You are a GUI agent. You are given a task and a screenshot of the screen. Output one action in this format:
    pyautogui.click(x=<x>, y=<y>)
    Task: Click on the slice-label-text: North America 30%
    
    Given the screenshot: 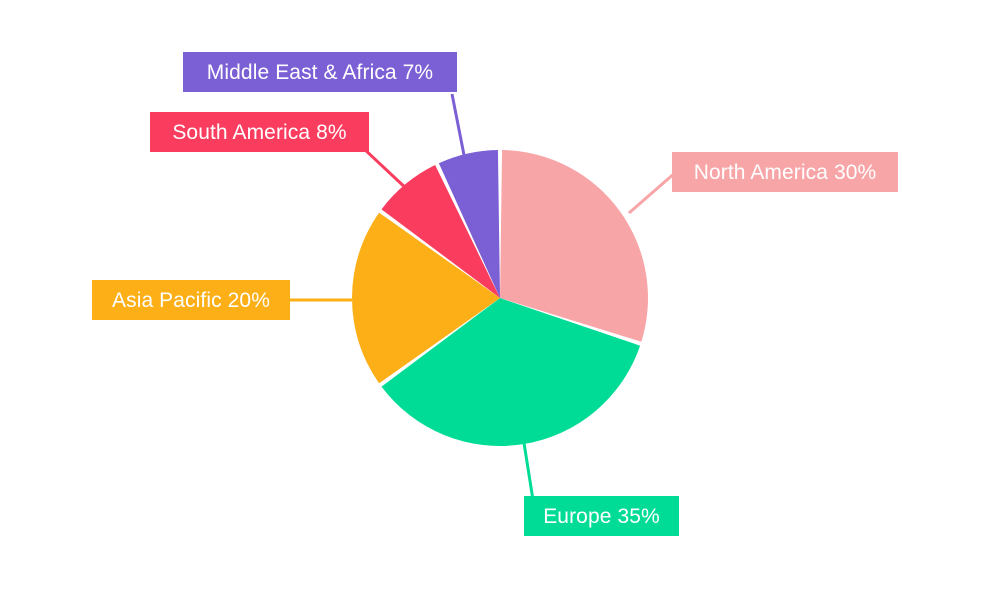 What is the action you would take?
    pyautogui.click(x=785, y=172)
    